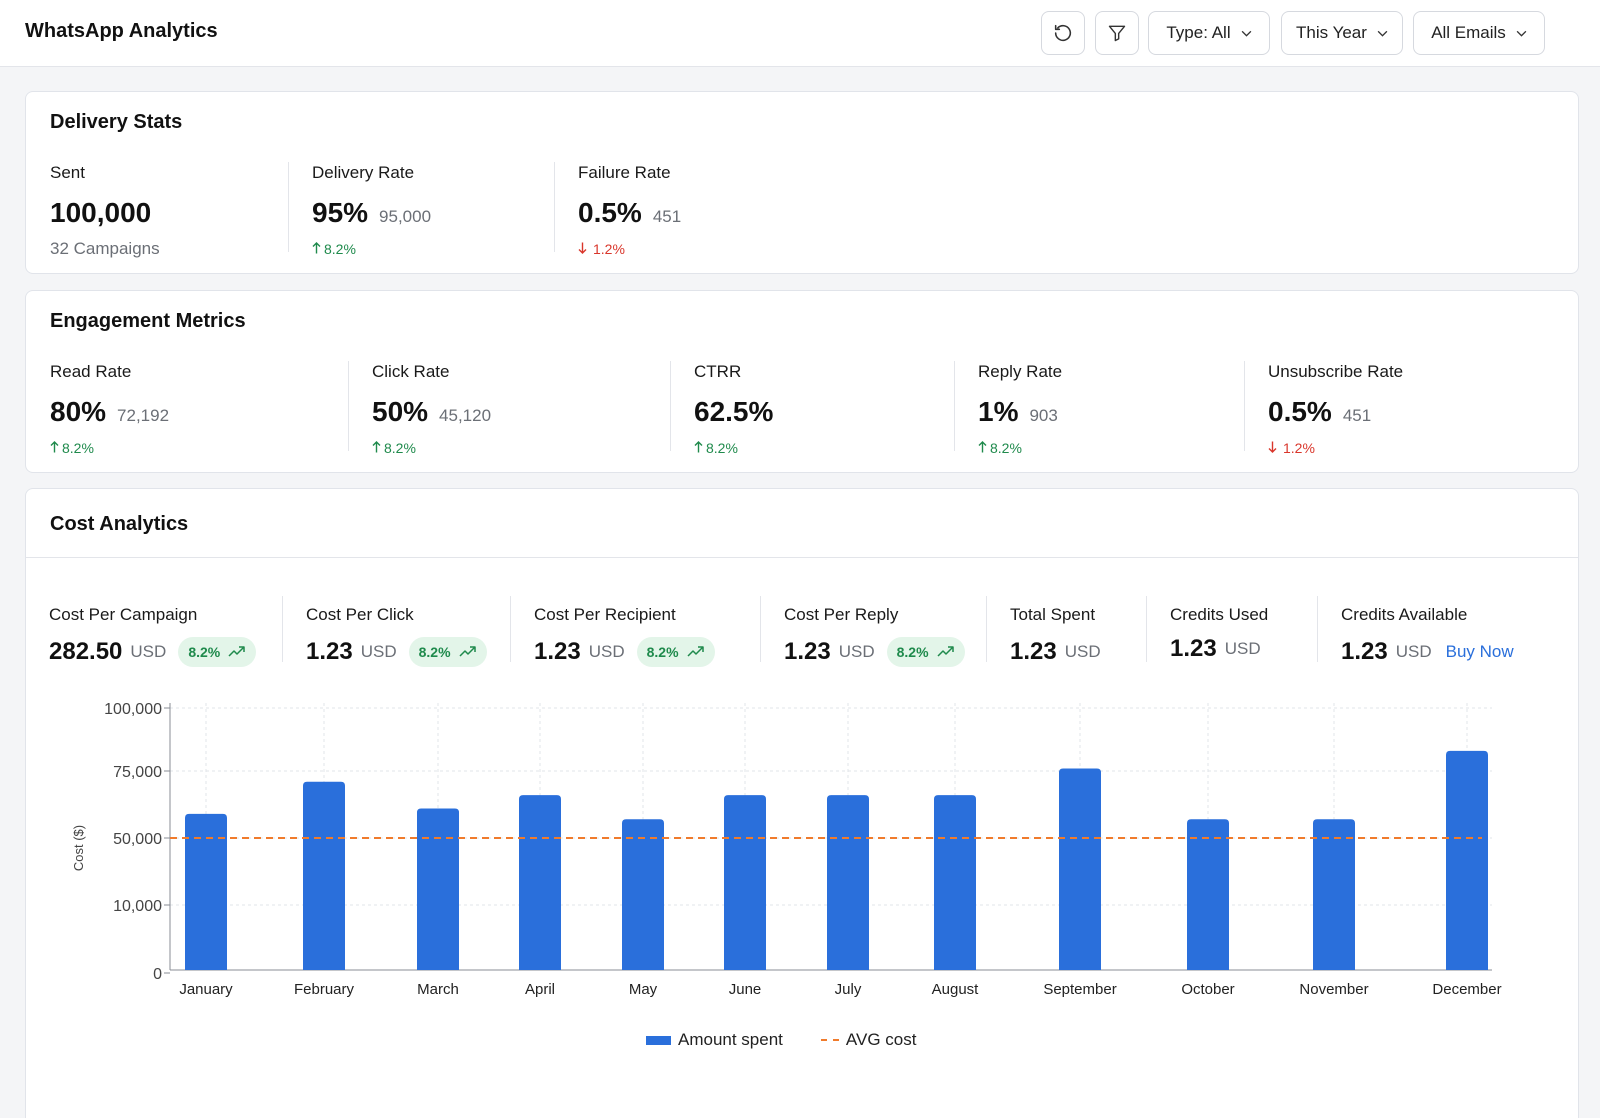 The height and width of the screenshot is (1118, 1600). I want to click on metric-value: 95%, so click(340, 212).